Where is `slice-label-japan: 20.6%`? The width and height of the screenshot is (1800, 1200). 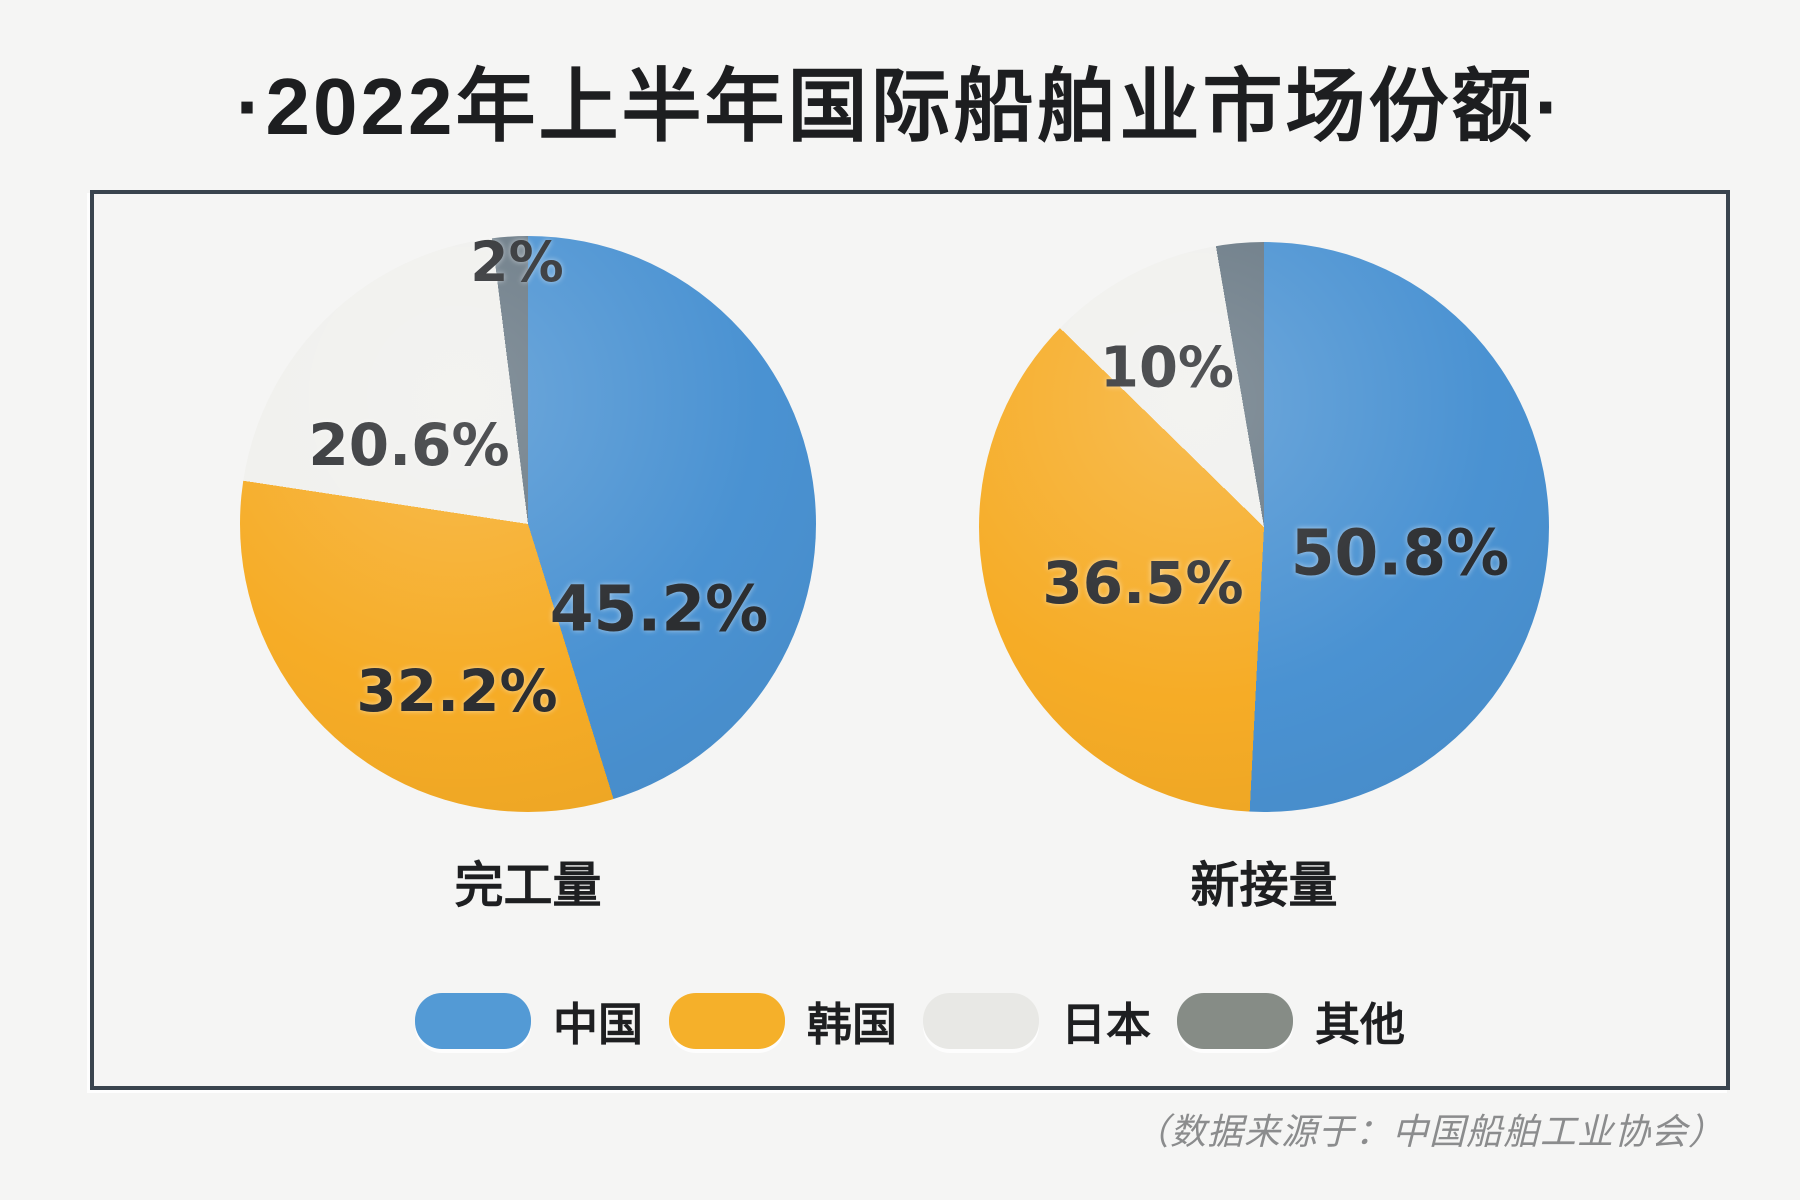
slice-label-japan: 20.6% is located at coordinates (409, 445).